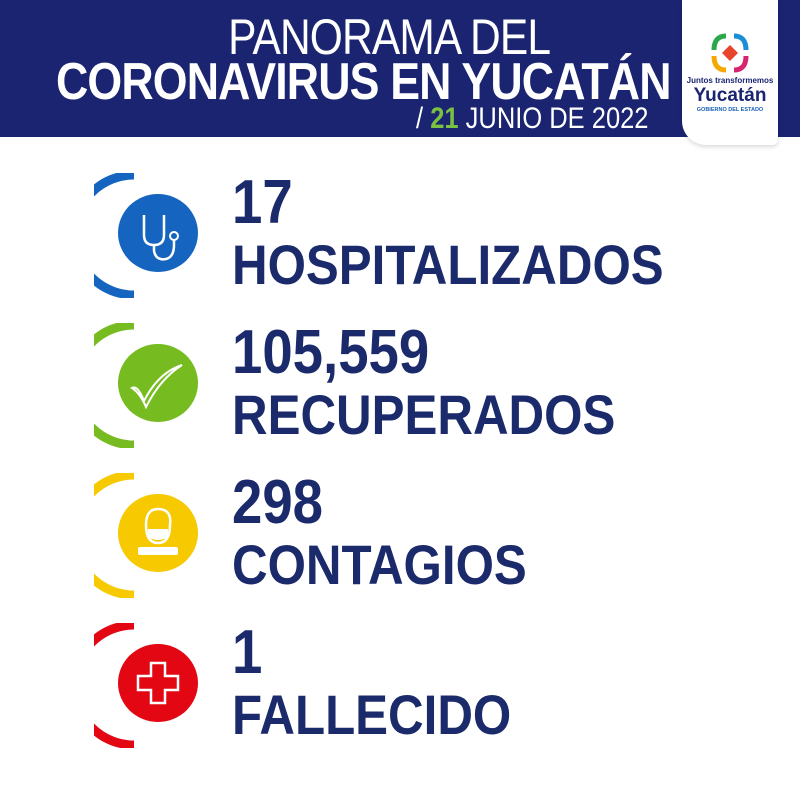 This screenshot has height=800, width=800. Describe the element at coordinates (146, 235) in the screenshot. I see `stethoscope-icon` at that location.